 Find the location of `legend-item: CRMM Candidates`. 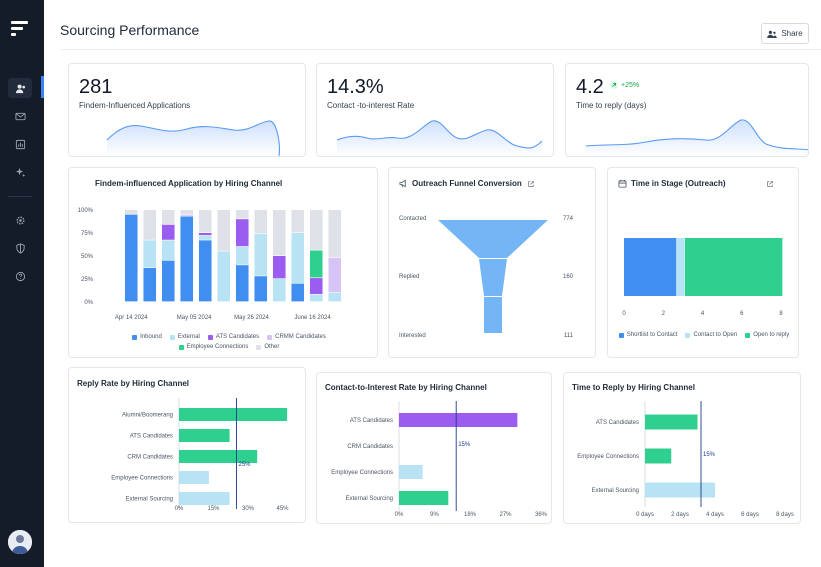

legend-item: CRMM Candidates is located at coordinates (296, 337).